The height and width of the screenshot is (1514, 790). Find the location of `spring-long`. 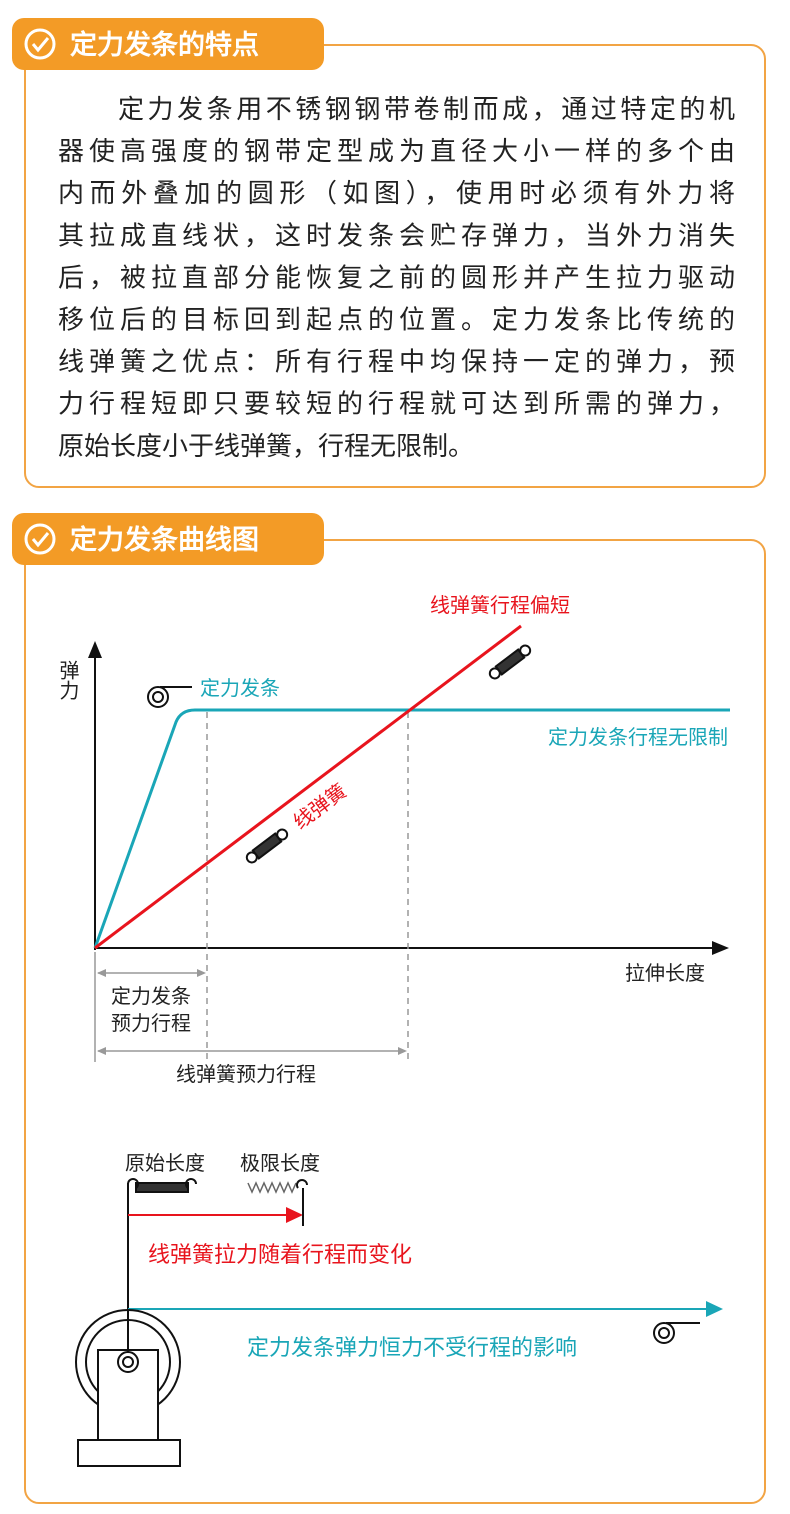

spring-long is located at coordinates (277, 1186).